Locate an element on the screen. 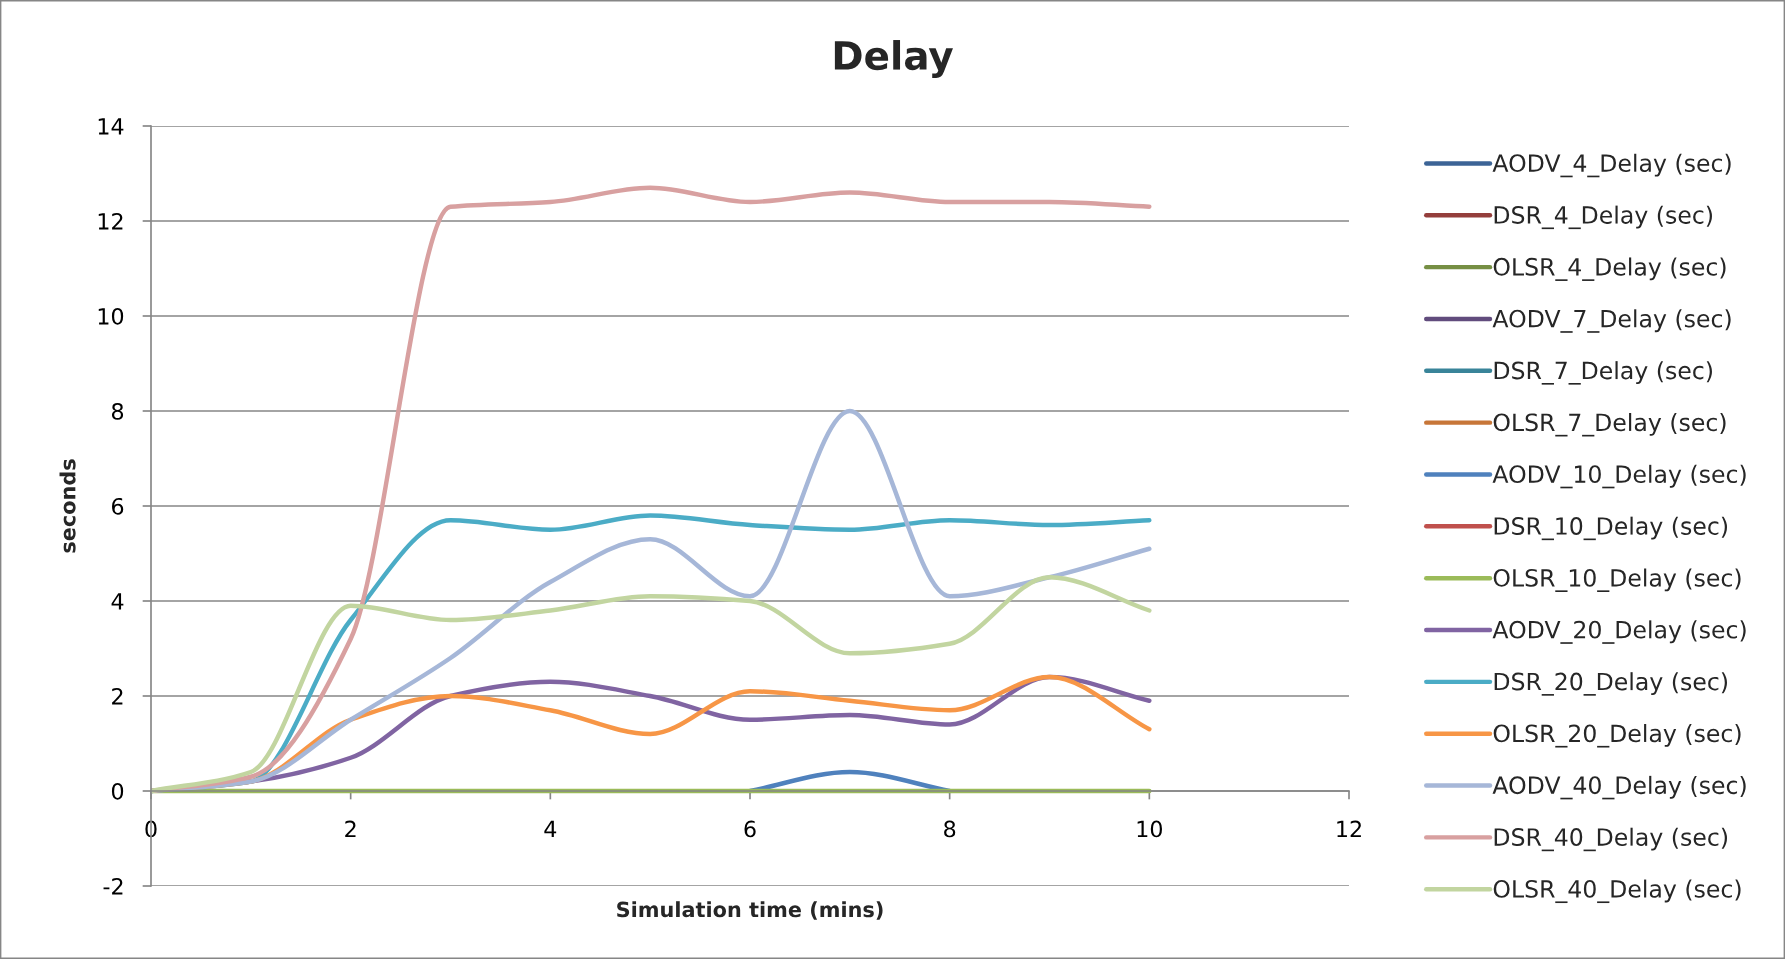 The height and width of the screenshot is (959, 1785). legend-label: AODV_40_Delay (sec) is located at coordinates (1619, 787).